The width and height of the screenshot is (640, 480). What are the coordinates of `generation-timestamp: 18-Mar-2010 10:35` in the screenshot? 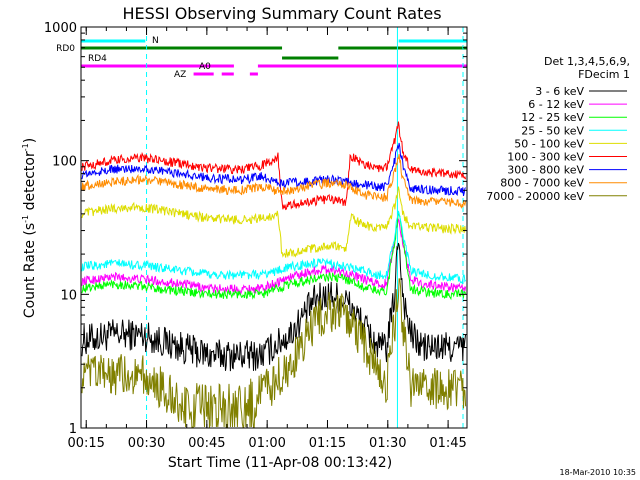 It's located at (598, 472).